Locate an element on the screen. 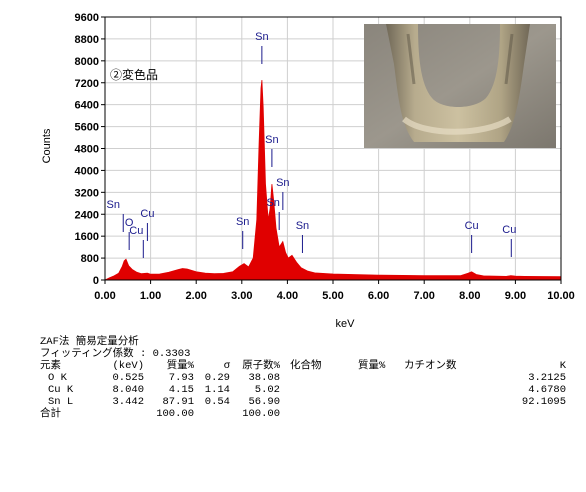  table-heading-row: ZAF法 簡易定量分析 is located at coordinates (310, 342).